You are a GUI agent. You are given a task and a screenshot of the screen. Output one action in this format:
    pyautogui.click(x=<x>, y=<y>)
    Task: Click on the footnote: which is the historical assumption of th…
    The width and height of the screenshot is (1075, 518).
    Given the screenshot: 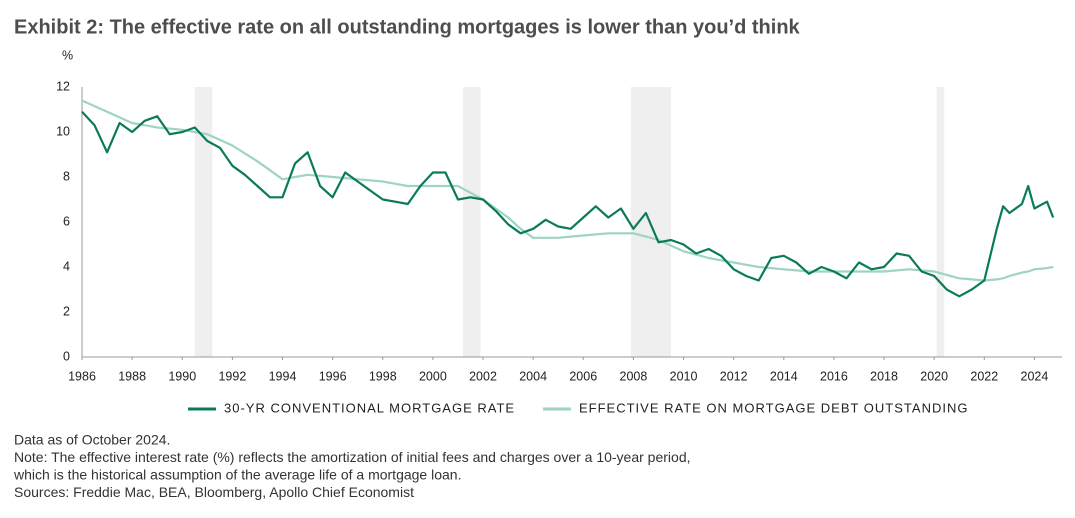 What is the action you would take?
    pyautogui.click(x=237, y=475)
    